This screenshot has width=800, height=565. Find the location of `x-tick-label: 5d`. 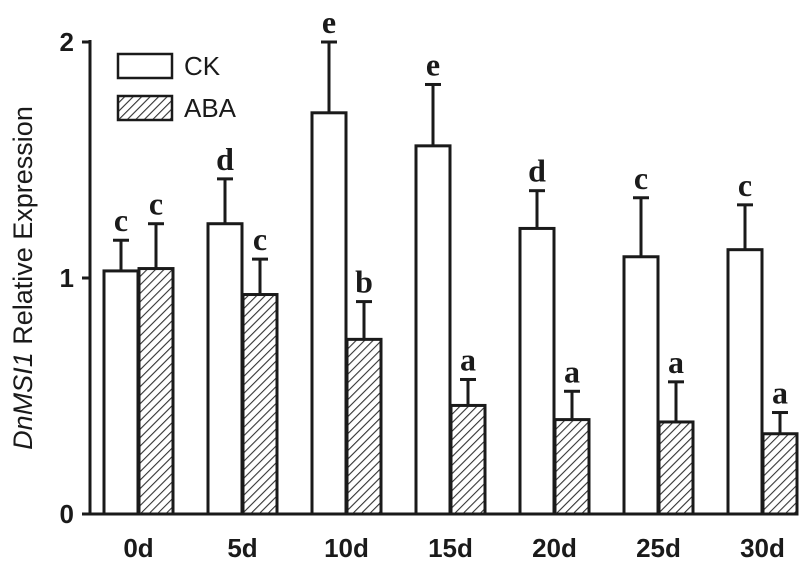

x-tick-label: 5d is located at coordinates (242, 548).